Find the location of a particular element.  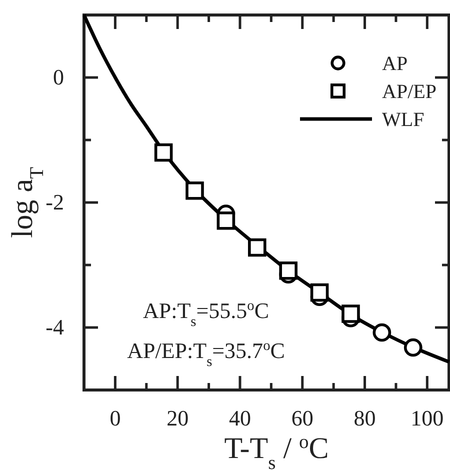

x-tick-label: 20 is located at coordinates (177, 418).